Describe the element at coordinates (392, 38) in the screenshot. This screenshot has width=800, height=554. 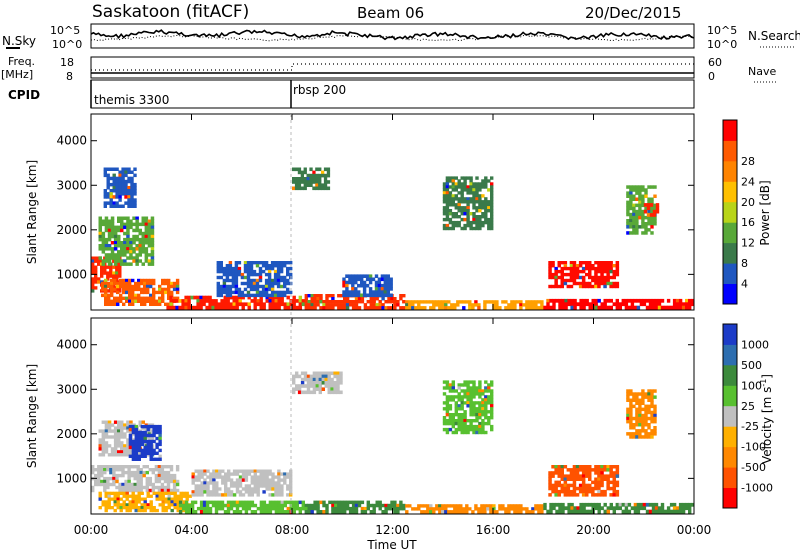
I see `noise-search-line` at that location.